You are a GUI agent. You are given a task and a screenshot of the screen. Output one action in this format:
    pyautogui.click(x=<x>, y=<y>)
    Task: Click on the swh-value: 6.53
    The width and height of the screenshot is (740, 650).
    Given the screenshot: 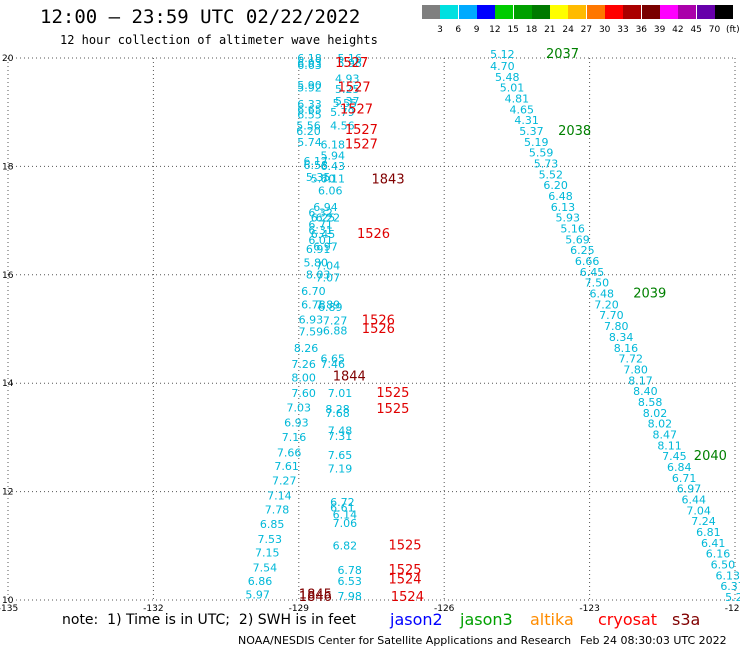 What is the action you would take?
    pyautogui.click(x=349, y=581)
    